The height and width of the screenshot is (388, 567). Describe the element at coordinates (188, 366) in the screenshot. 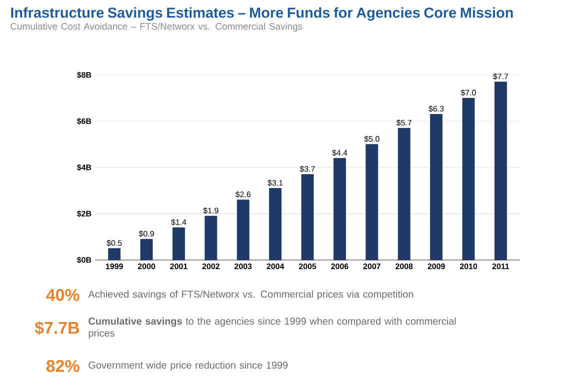

I see `text: Government wide price reduction since 1999` at that location.